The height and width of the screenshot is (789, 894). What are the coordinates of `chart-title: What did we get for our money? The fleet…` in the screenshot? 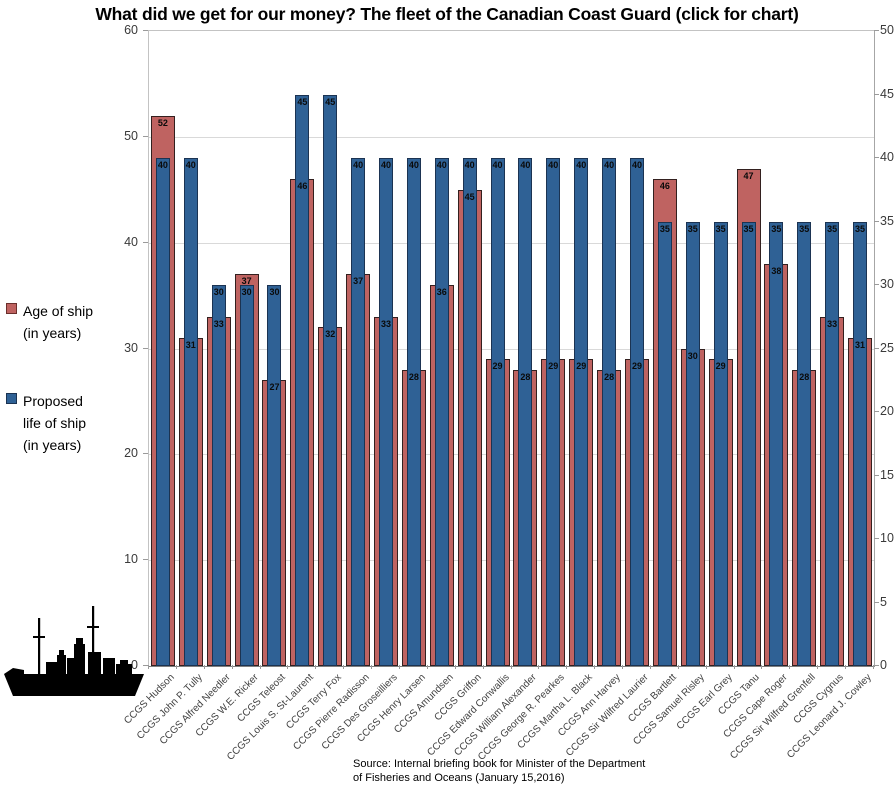 It's located at (447, 14).